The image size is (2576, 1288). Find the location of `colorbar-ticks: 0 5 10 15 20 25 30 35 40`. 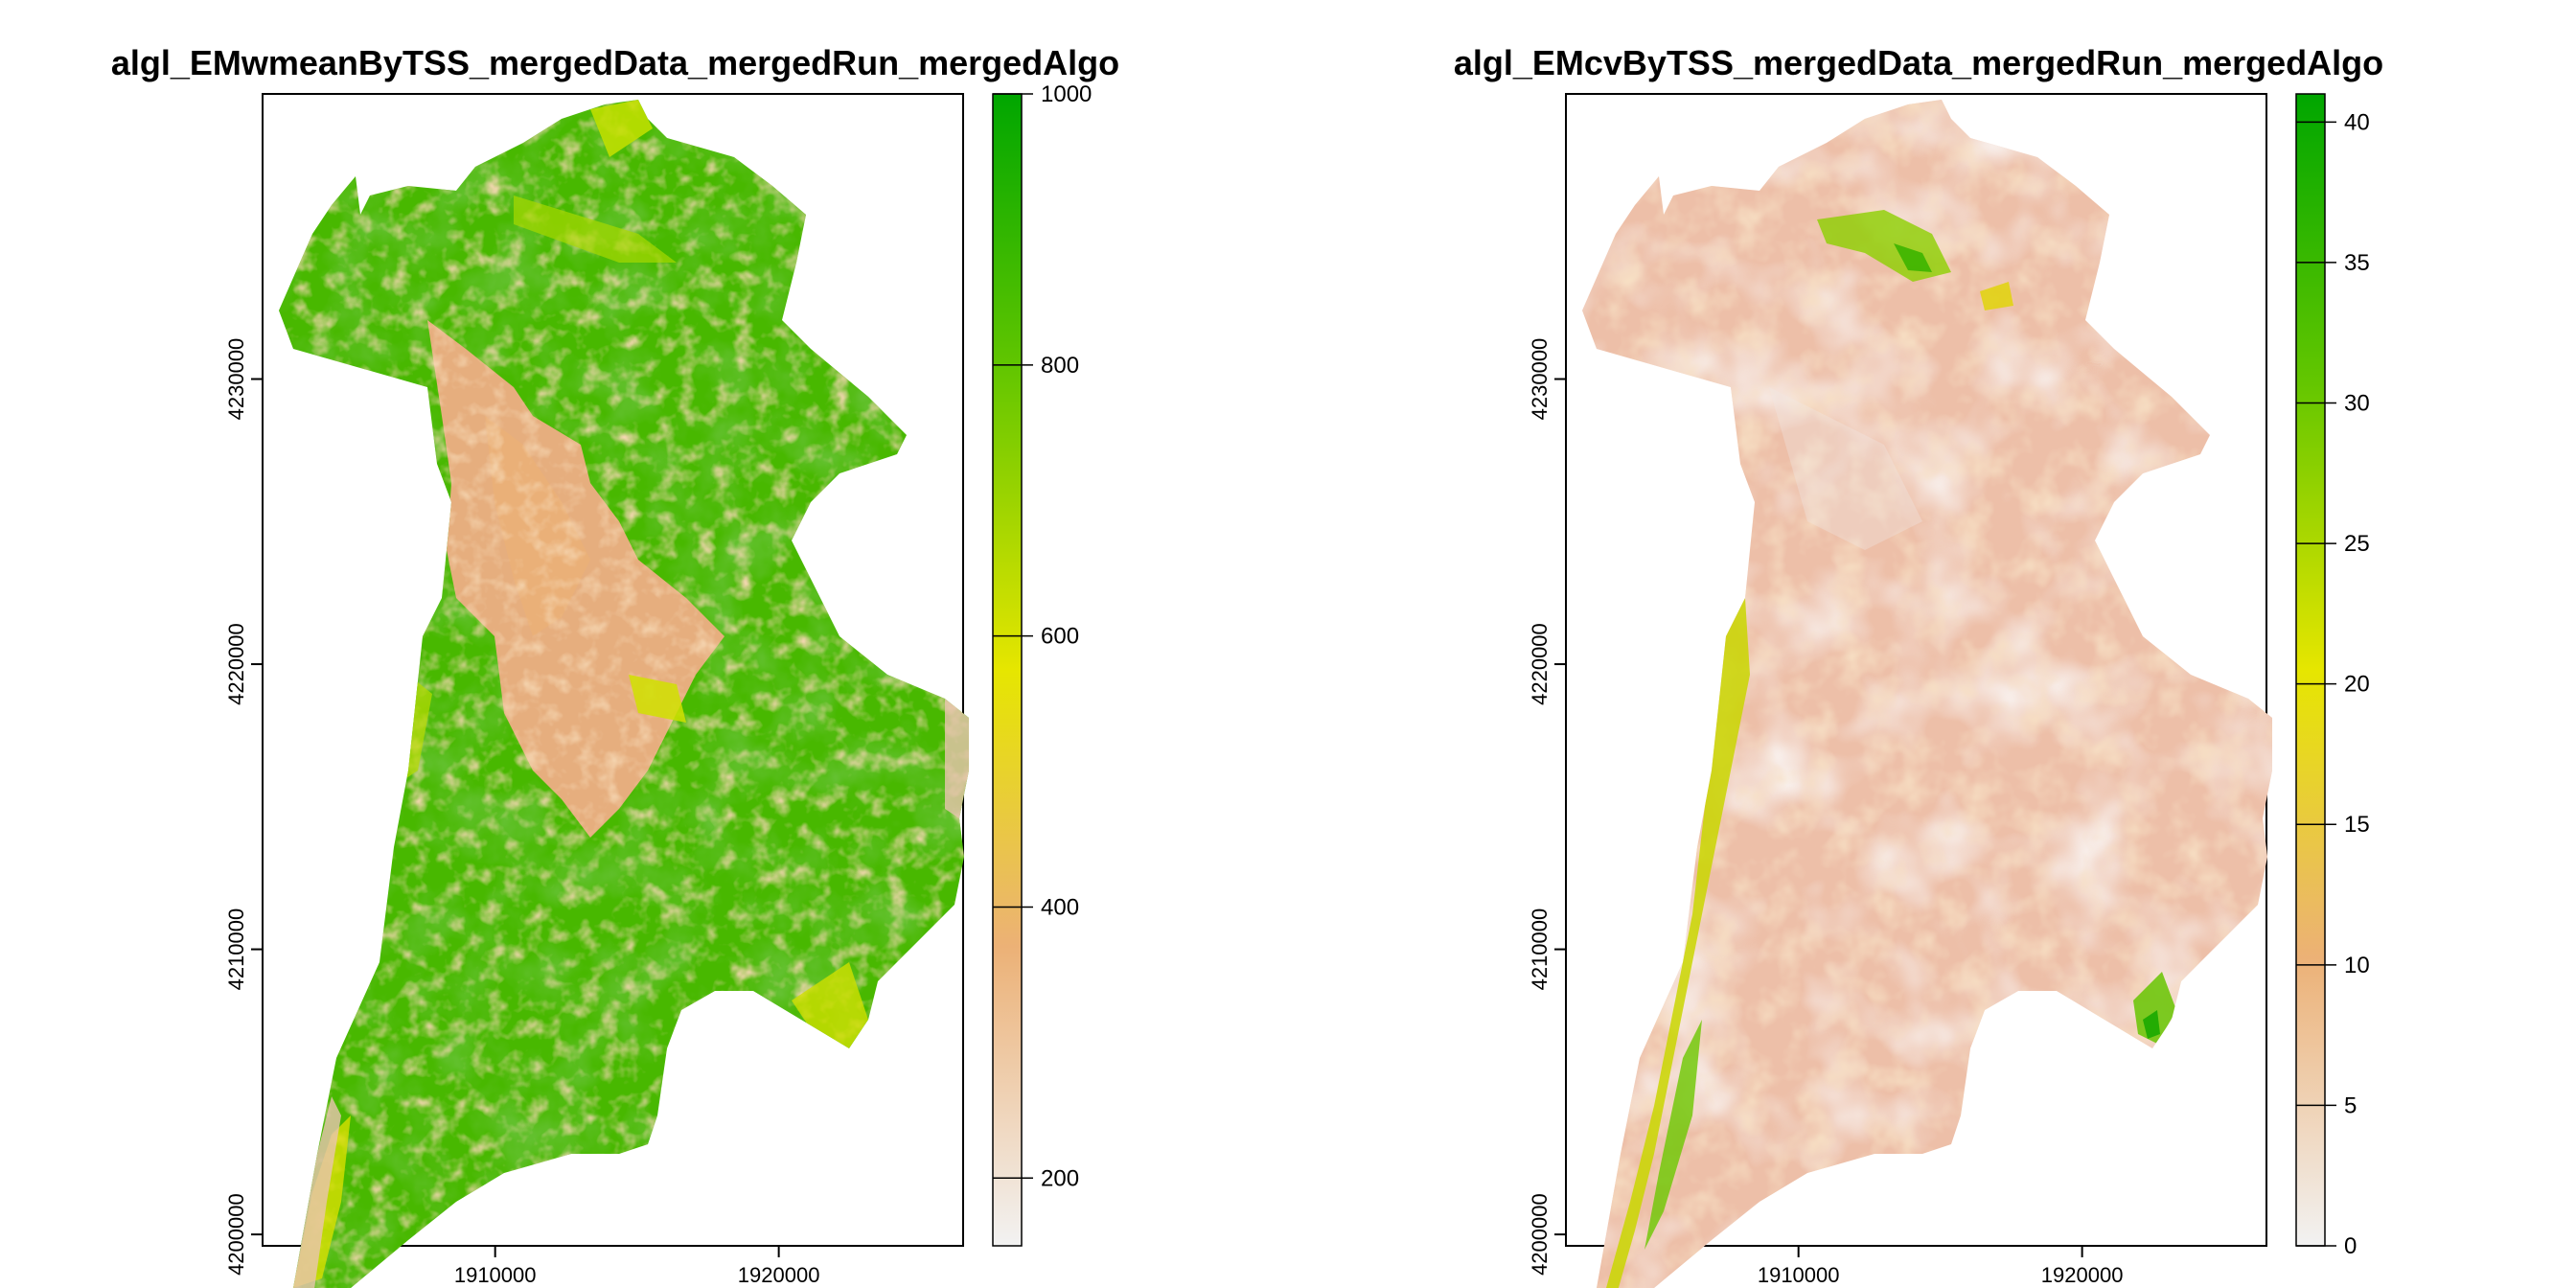

colorbar-ticks: 0 5 10 15 20 25 30 35 40 is located at coordinates (2333, 684).